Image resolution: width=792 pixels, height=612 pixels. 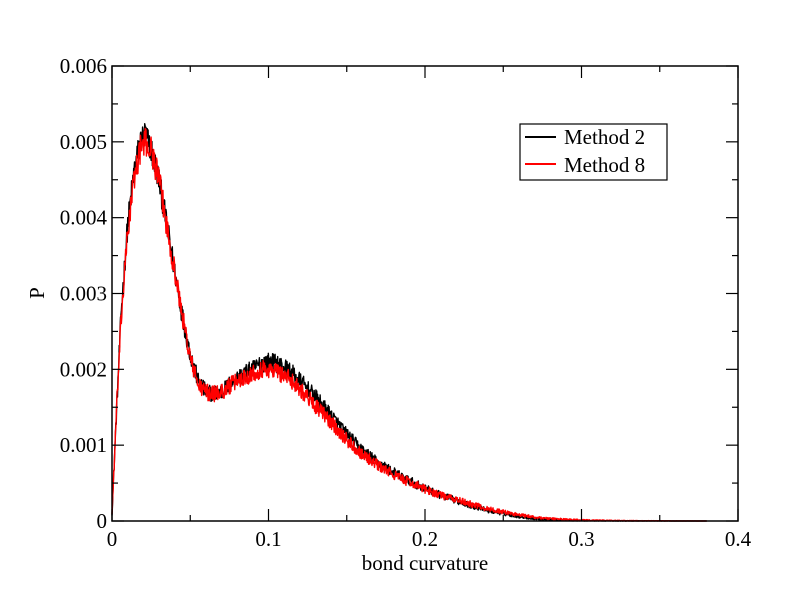 I want to click on legend: Method 2 Method 8, so click(x=593, y=152).